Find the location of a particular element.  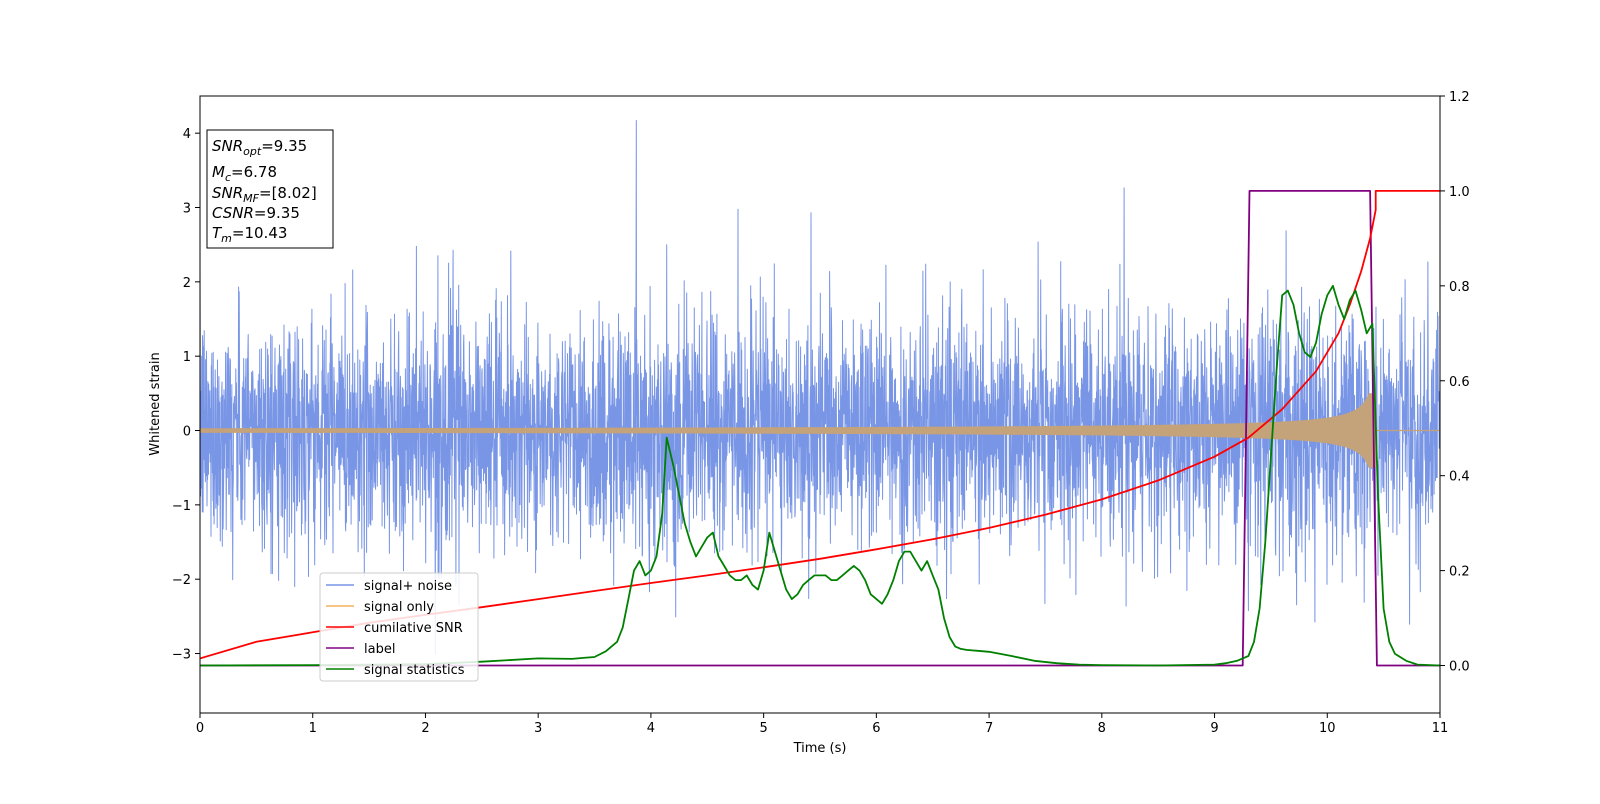

info-mc: Mc=6.78 is located at coordinates (244, 173).